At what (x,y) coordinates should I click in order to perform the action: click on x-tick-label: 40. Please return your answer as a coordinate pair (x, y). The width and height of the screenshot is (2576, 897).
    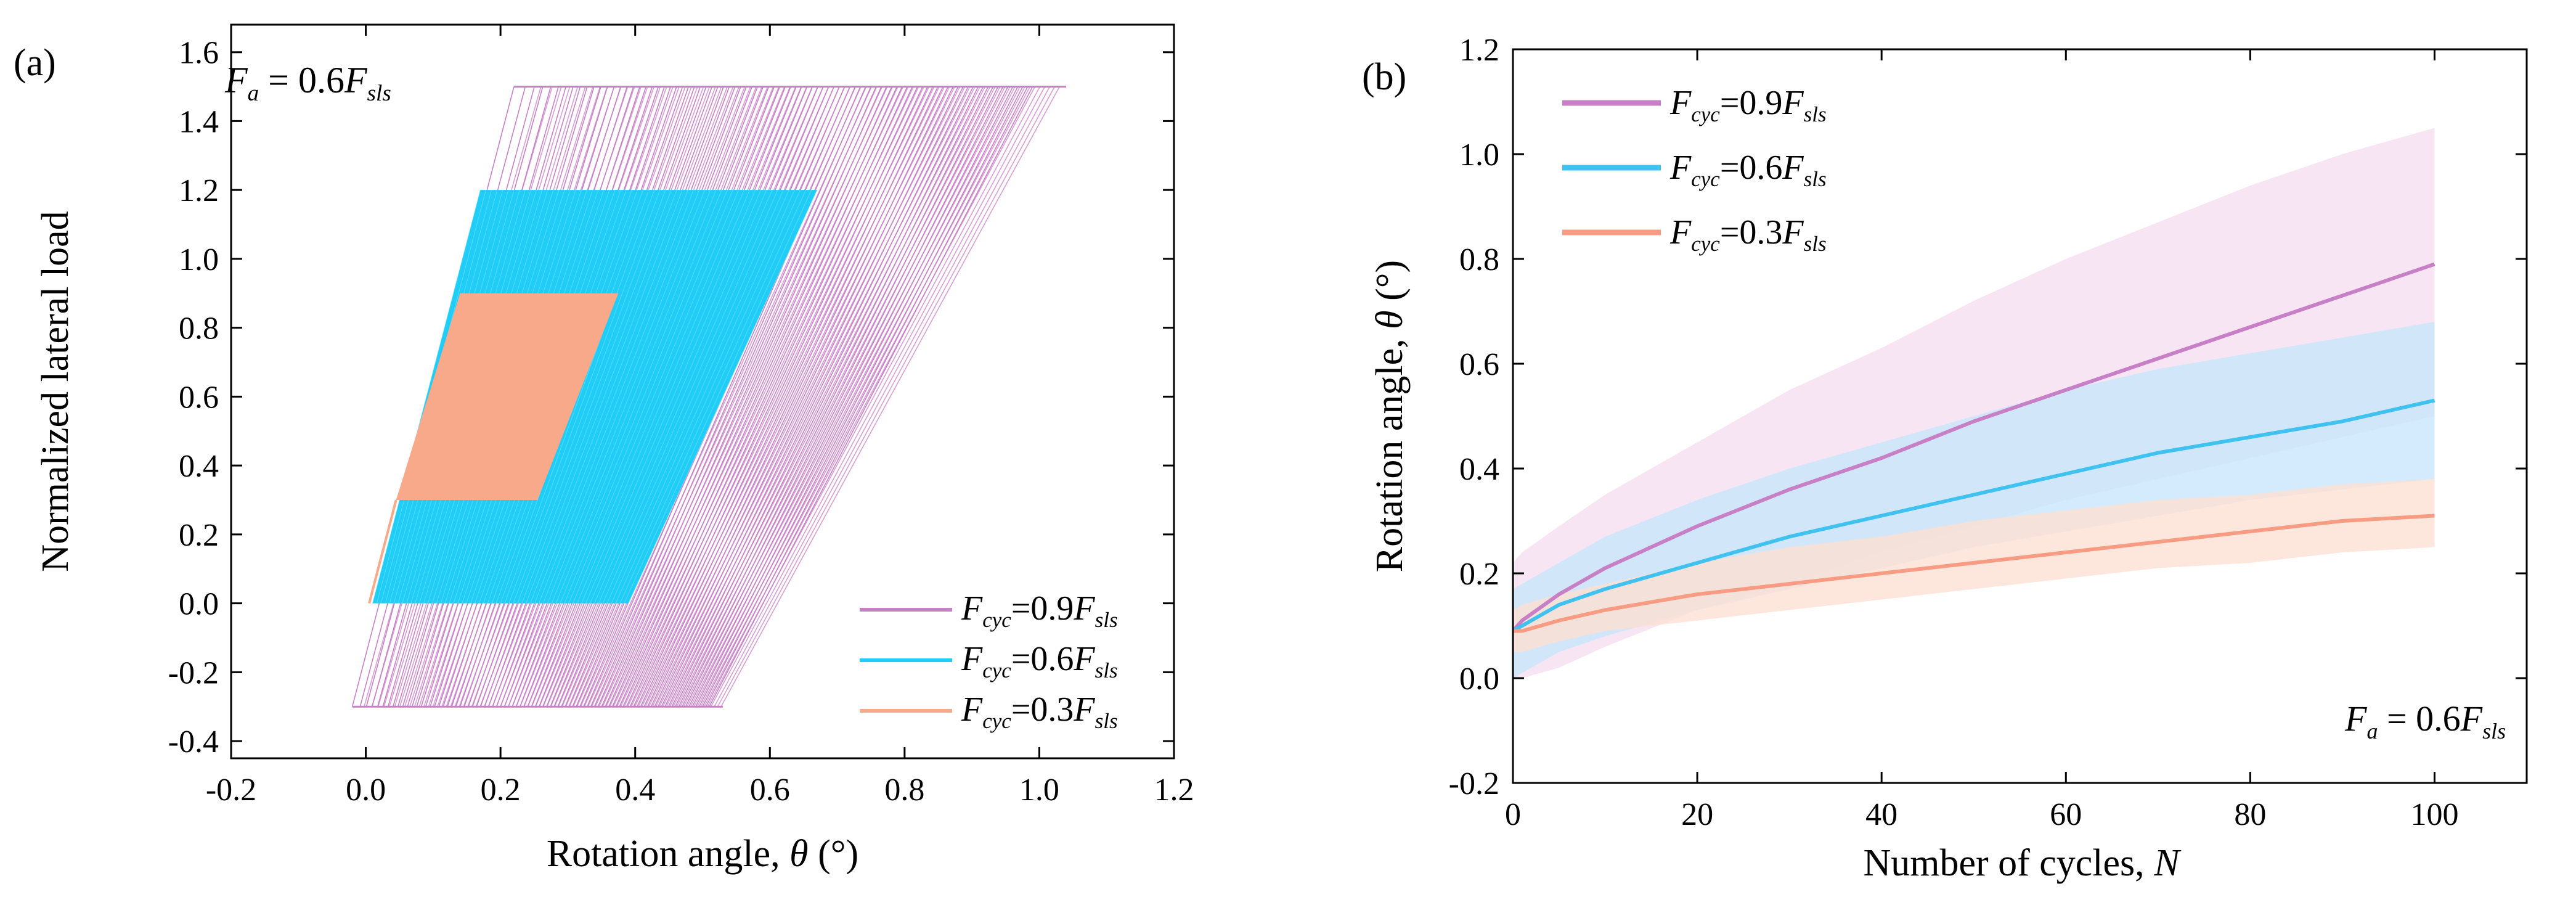
    Looking at the image, I should click on (1881, 815).